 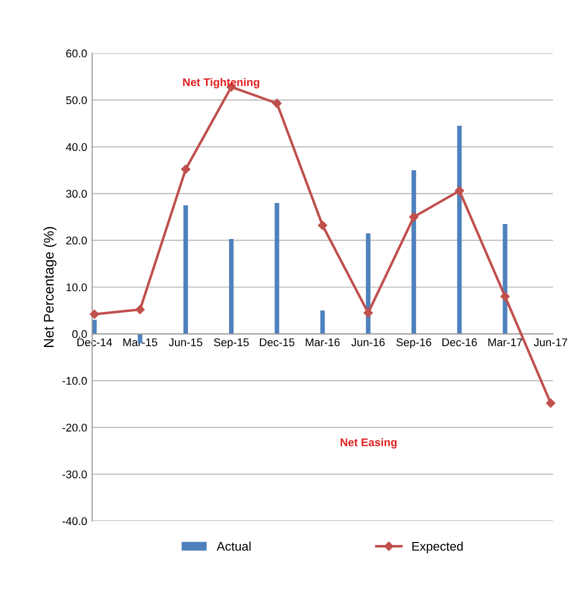 What do you see at coordinates (76, 240) in the screenshot?
I see `y-tick-label: 20.0` at bounding box center [76, 240].